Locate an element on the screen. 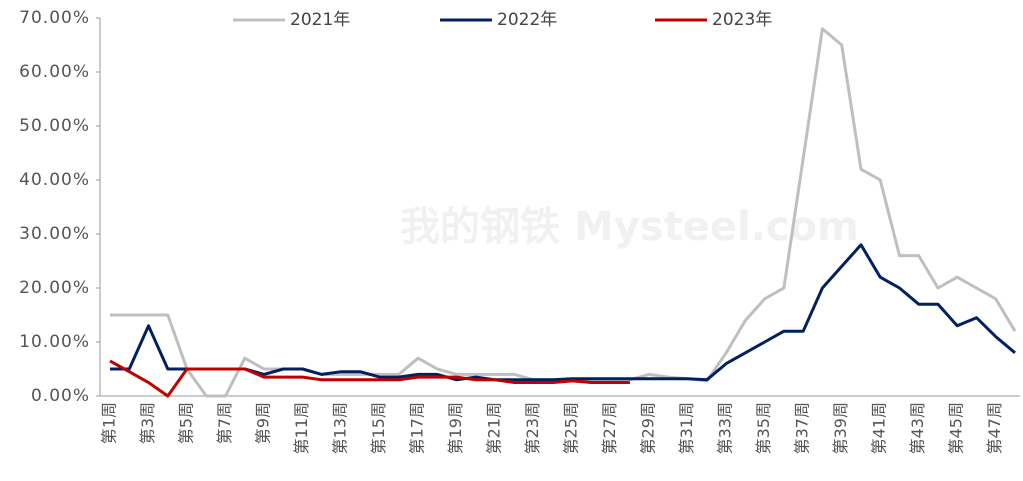 The image size is (1023, 481). y-tick-label: 70.00% is located at coordinates (54, 18).